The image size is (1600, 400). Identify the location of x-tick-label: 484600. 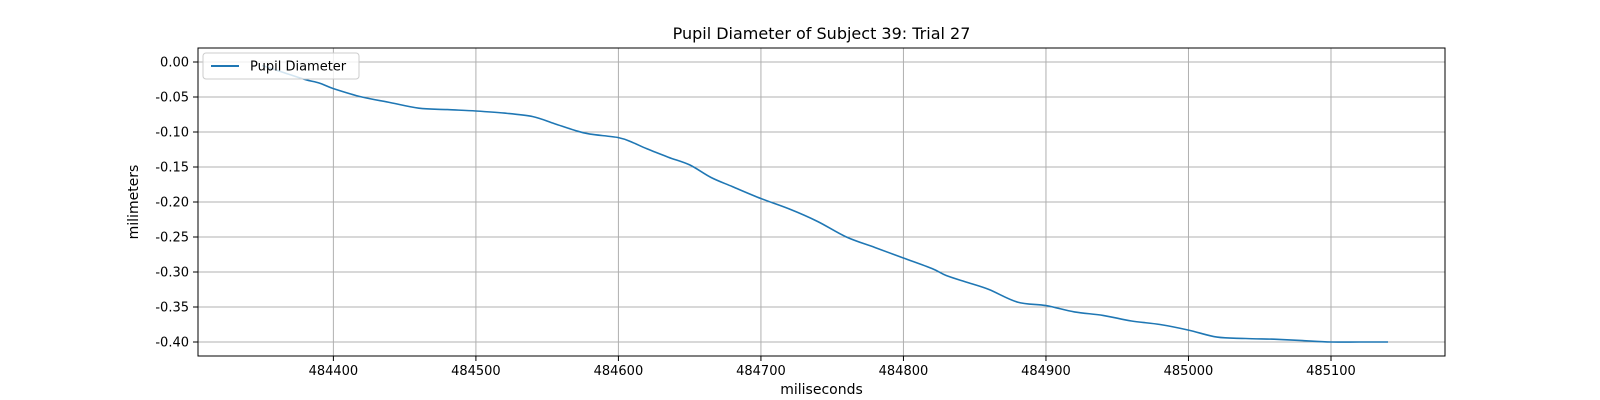
(619, 371).